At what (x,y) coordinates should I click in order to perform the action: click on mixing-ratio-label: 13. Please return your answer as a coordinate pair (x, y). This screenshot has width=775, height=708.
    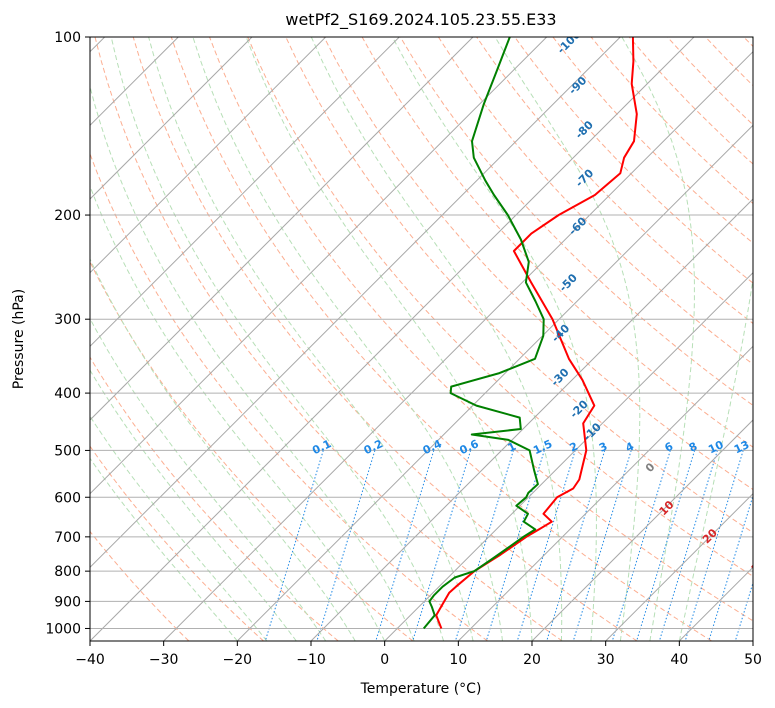
    Looking at the image, I should click on (741, 447).